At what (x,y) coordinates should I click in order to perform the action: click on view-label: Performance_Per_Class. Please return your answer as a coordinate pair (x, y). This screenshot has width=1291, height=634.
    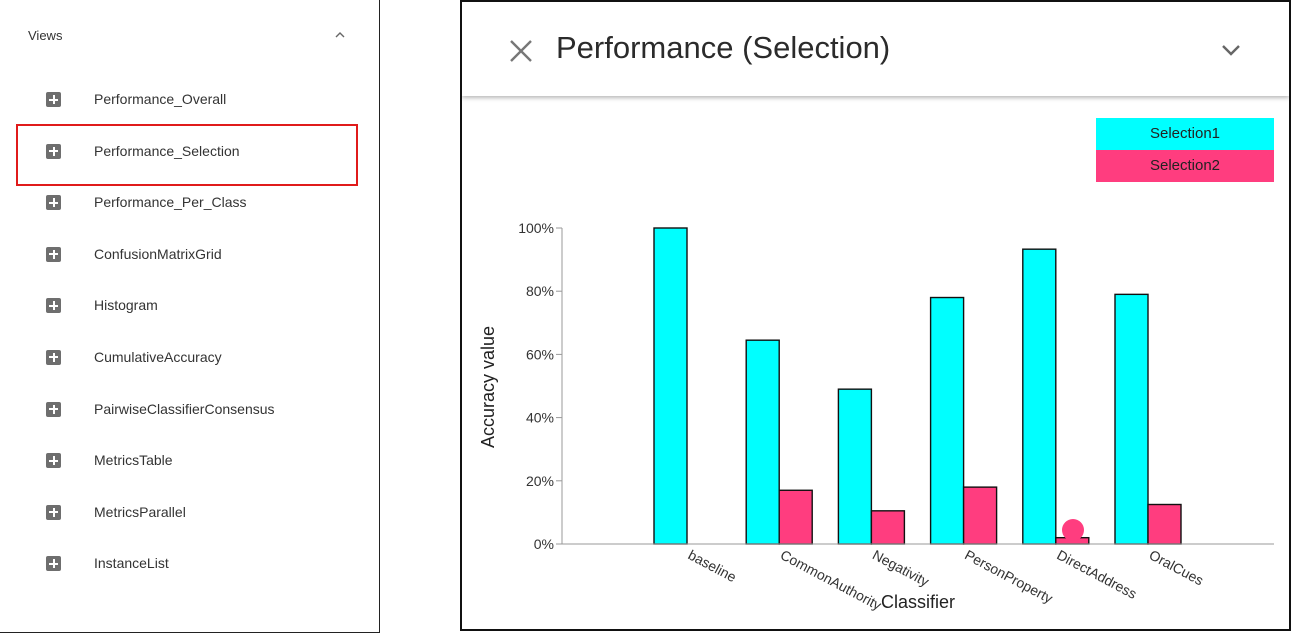
    Looking at the image, I should click on (170, 202).